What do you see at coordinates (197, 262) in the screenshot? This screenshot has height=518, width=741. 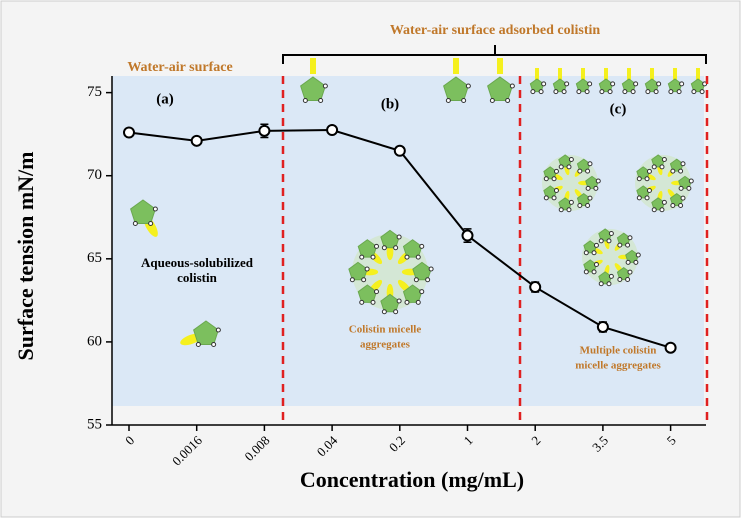 I see `annotation: Aqueous-solubilized` at bounding box center [197, 262].